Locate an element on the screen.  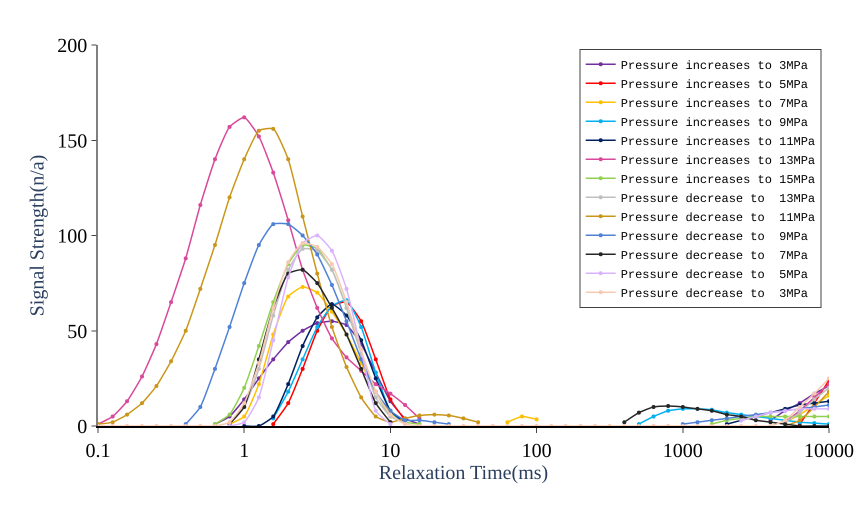
legend-label: Pressure decrease to 9MPa is located at coordinates (714, 237).